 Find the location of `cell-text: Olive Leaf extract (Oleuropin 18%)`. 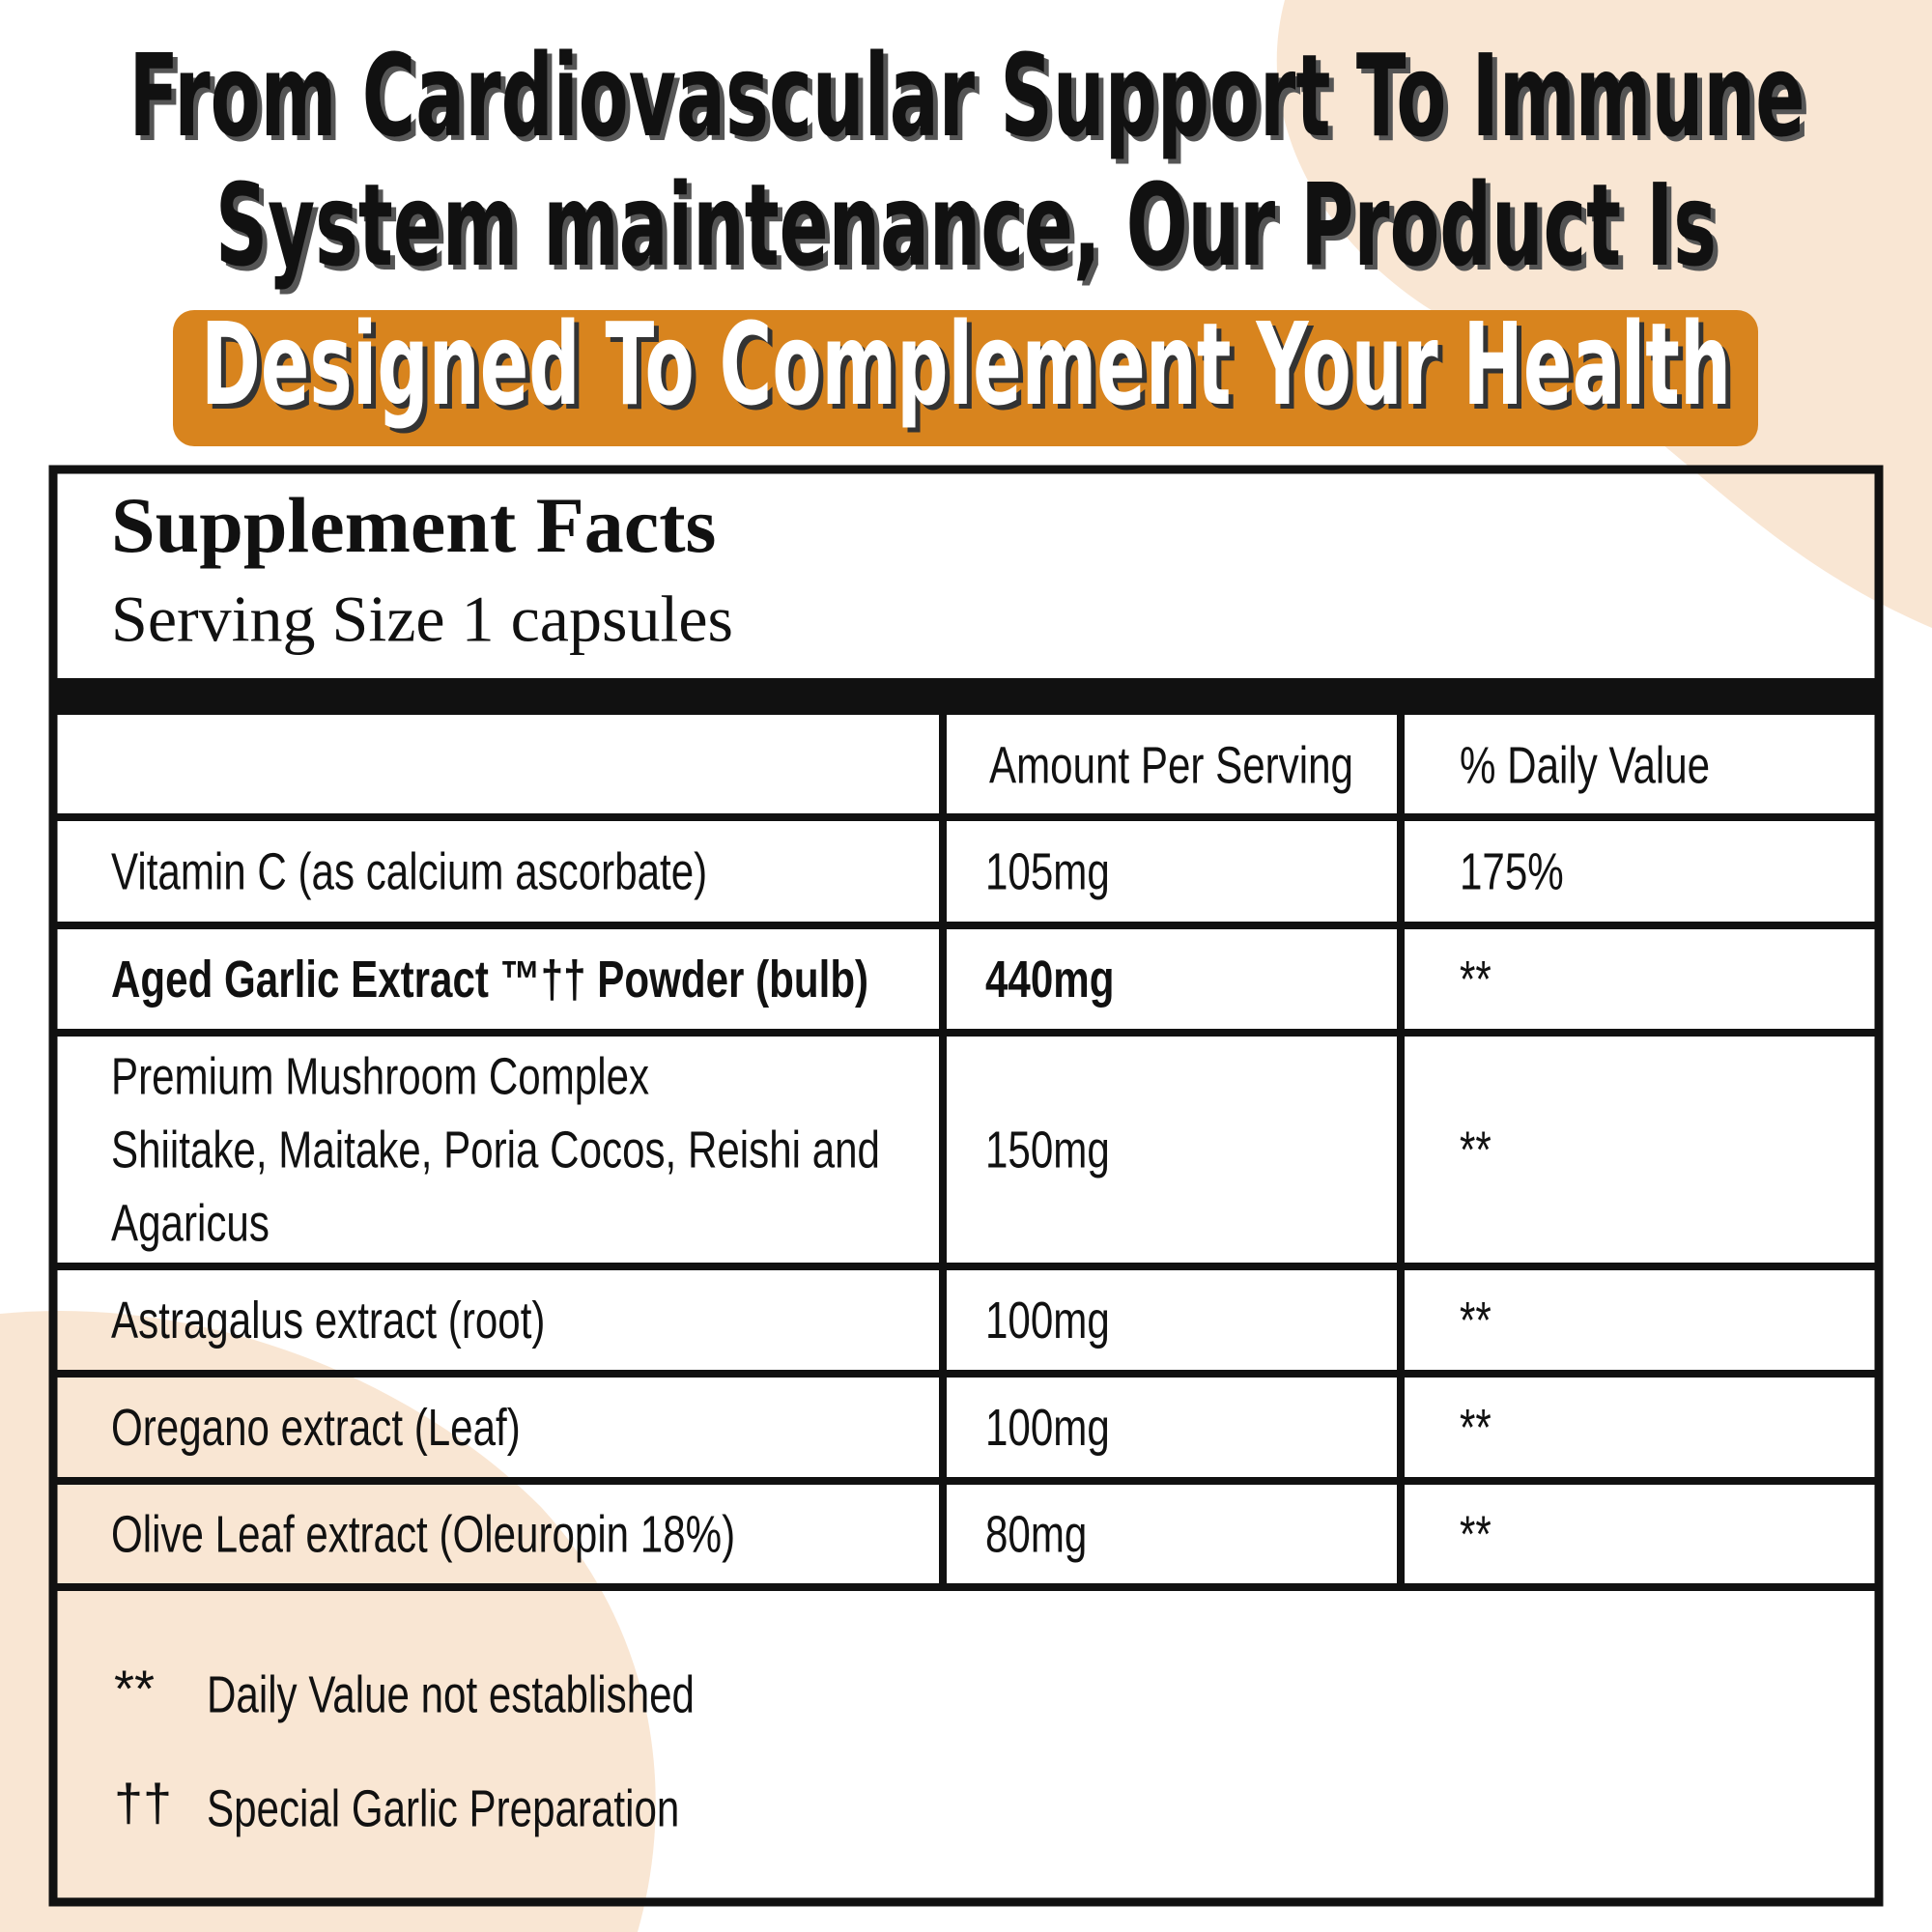

cell-text: Olive Leaf extract (Oleuropin 18%) is located at coordinates (423, 1534).